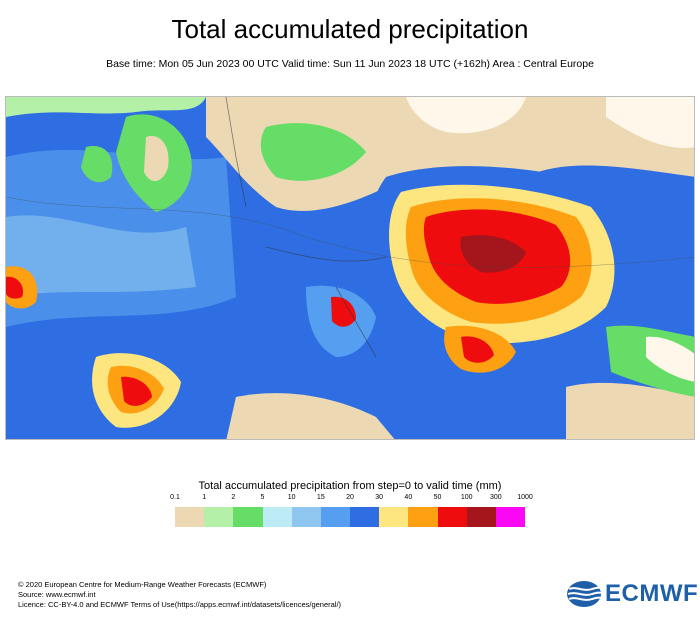  I want to click on logo-text: ECMWF, so click(652, 593).